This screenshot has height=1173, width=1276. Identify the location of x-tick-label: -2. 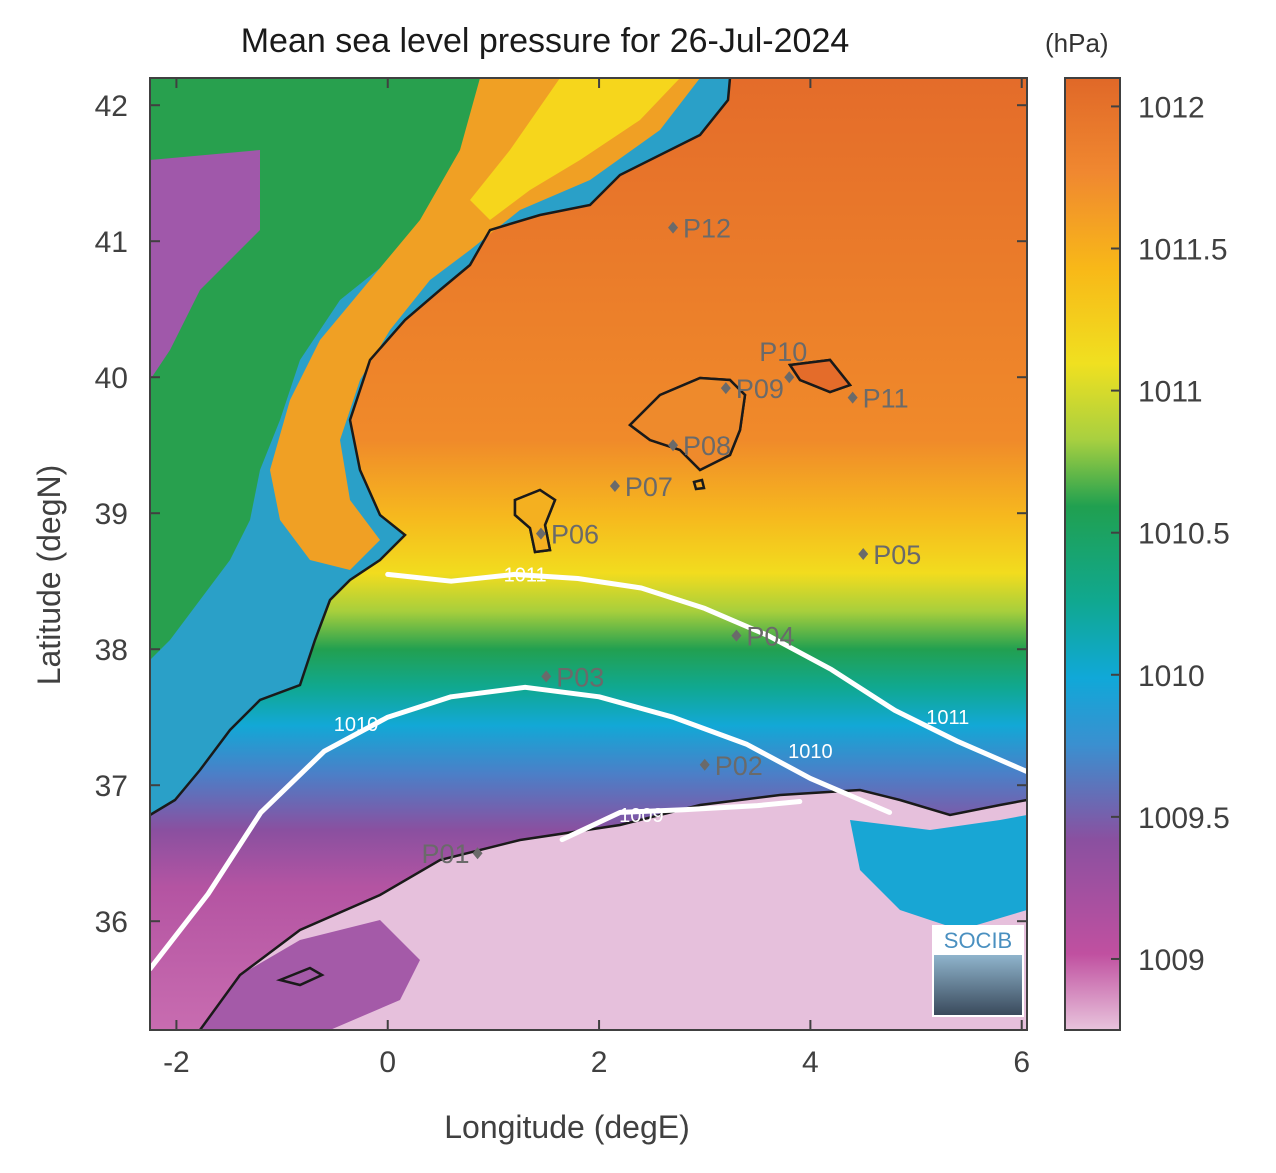
(176, 1062).